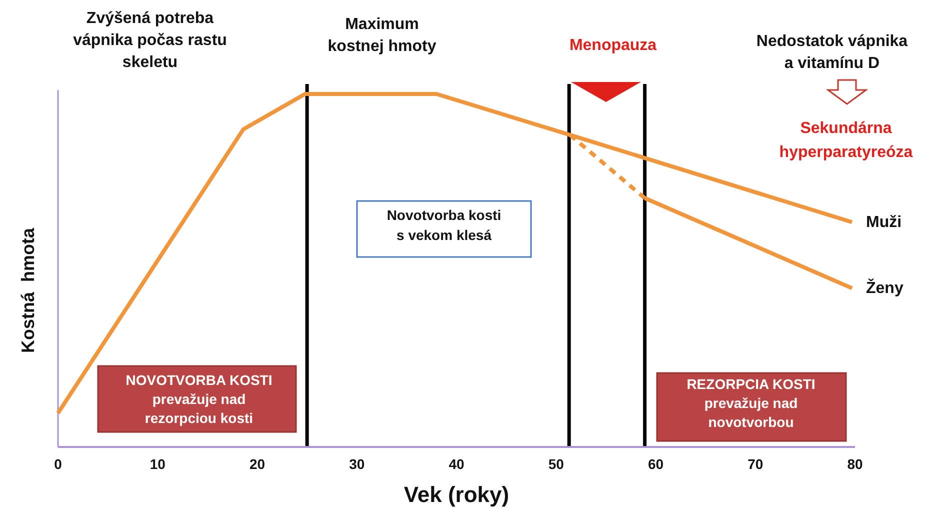  Describe the element at coordinates (884, 223) in the screenshot. I see `series-label: Muži` at that location.